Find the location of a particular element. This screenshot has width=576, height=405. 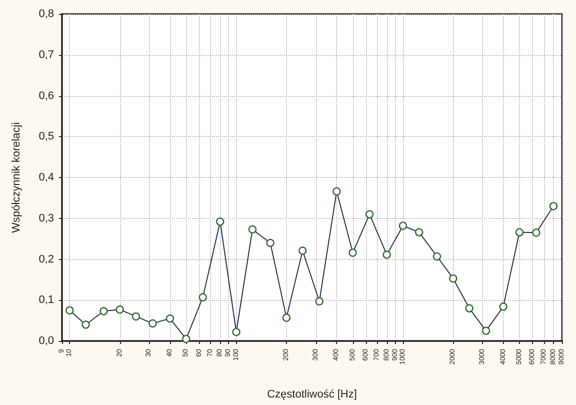

y-tick-label: 0,8 is located at coordinates (46, 14).